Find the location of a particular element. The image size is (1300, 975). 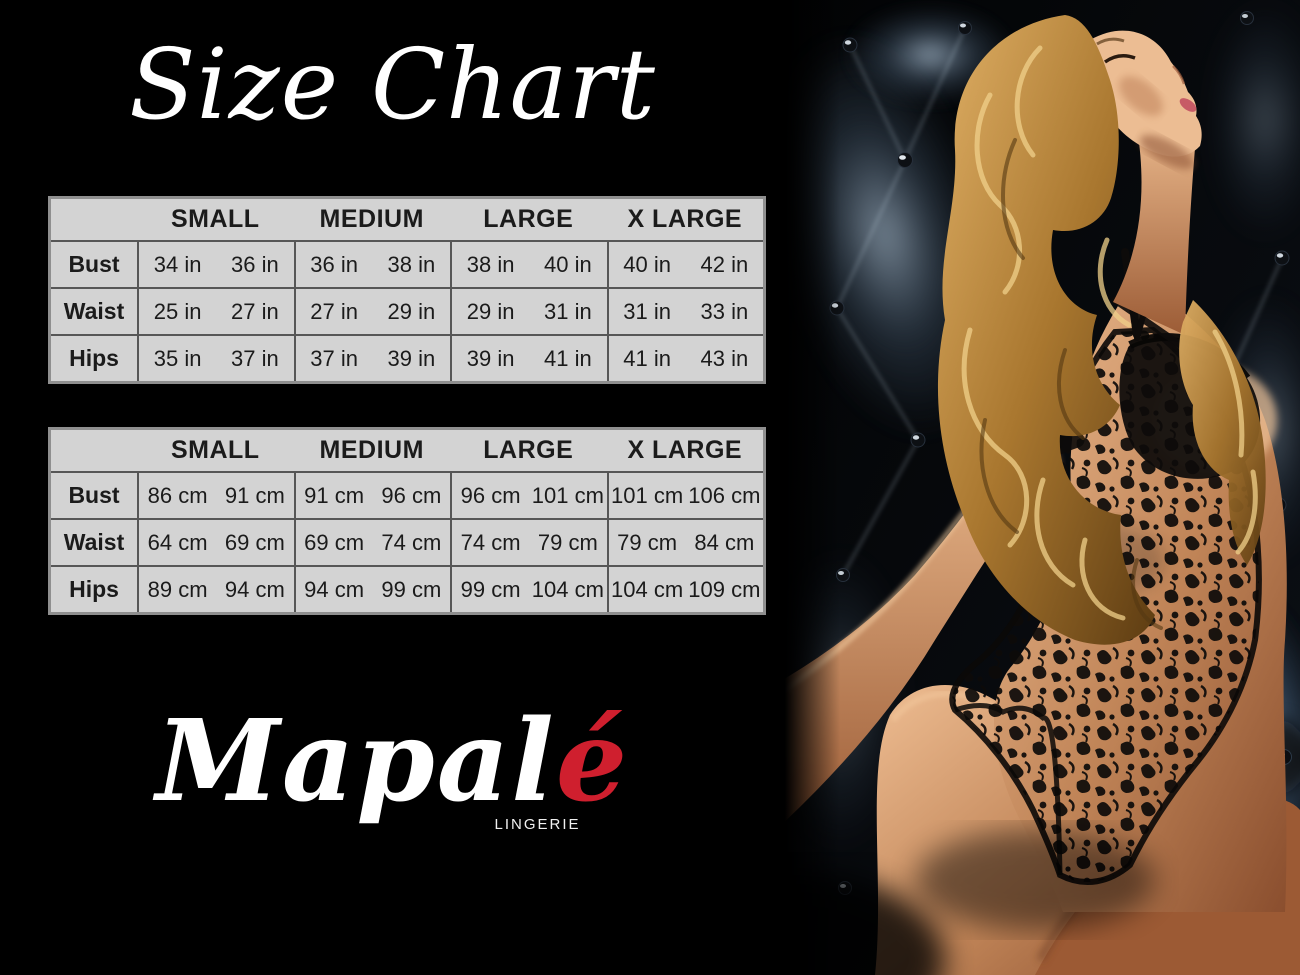

brand-subtitle: LINGERIE is located at coordinates (537, 824).